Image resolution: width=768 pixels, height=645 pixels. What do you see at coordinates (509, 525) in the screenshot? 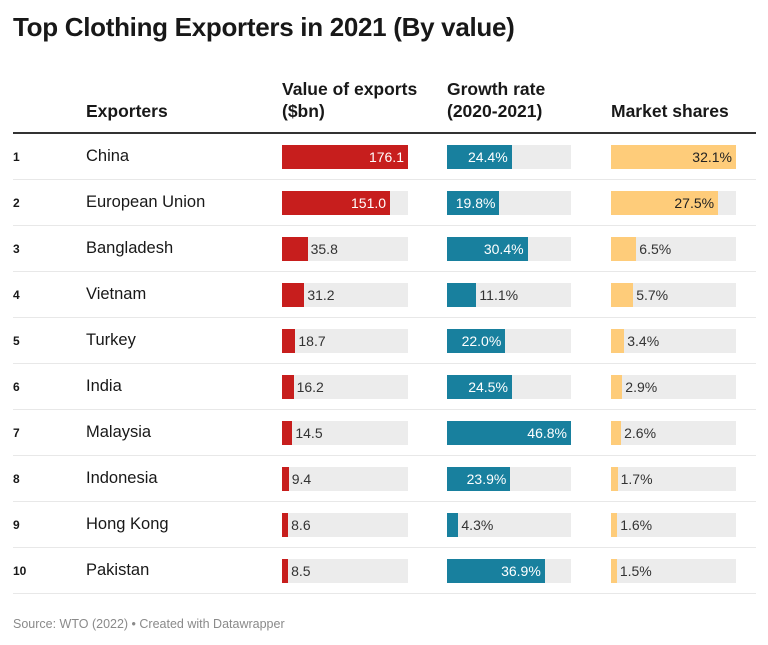
I see `growth-bar-track: 4.3%` at bounding box center [509, 525].